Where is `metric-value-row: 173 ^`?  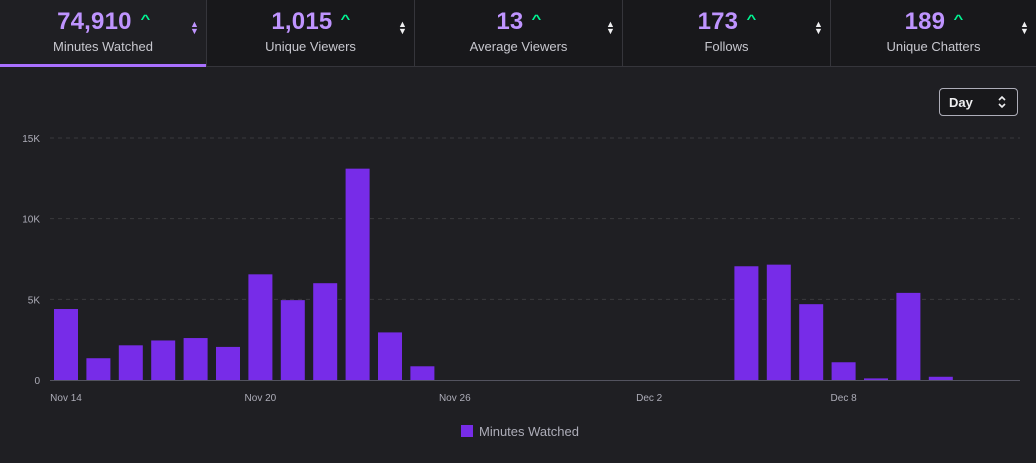
metric-value-row: 173 ^ is located at coordinates (726, 22).